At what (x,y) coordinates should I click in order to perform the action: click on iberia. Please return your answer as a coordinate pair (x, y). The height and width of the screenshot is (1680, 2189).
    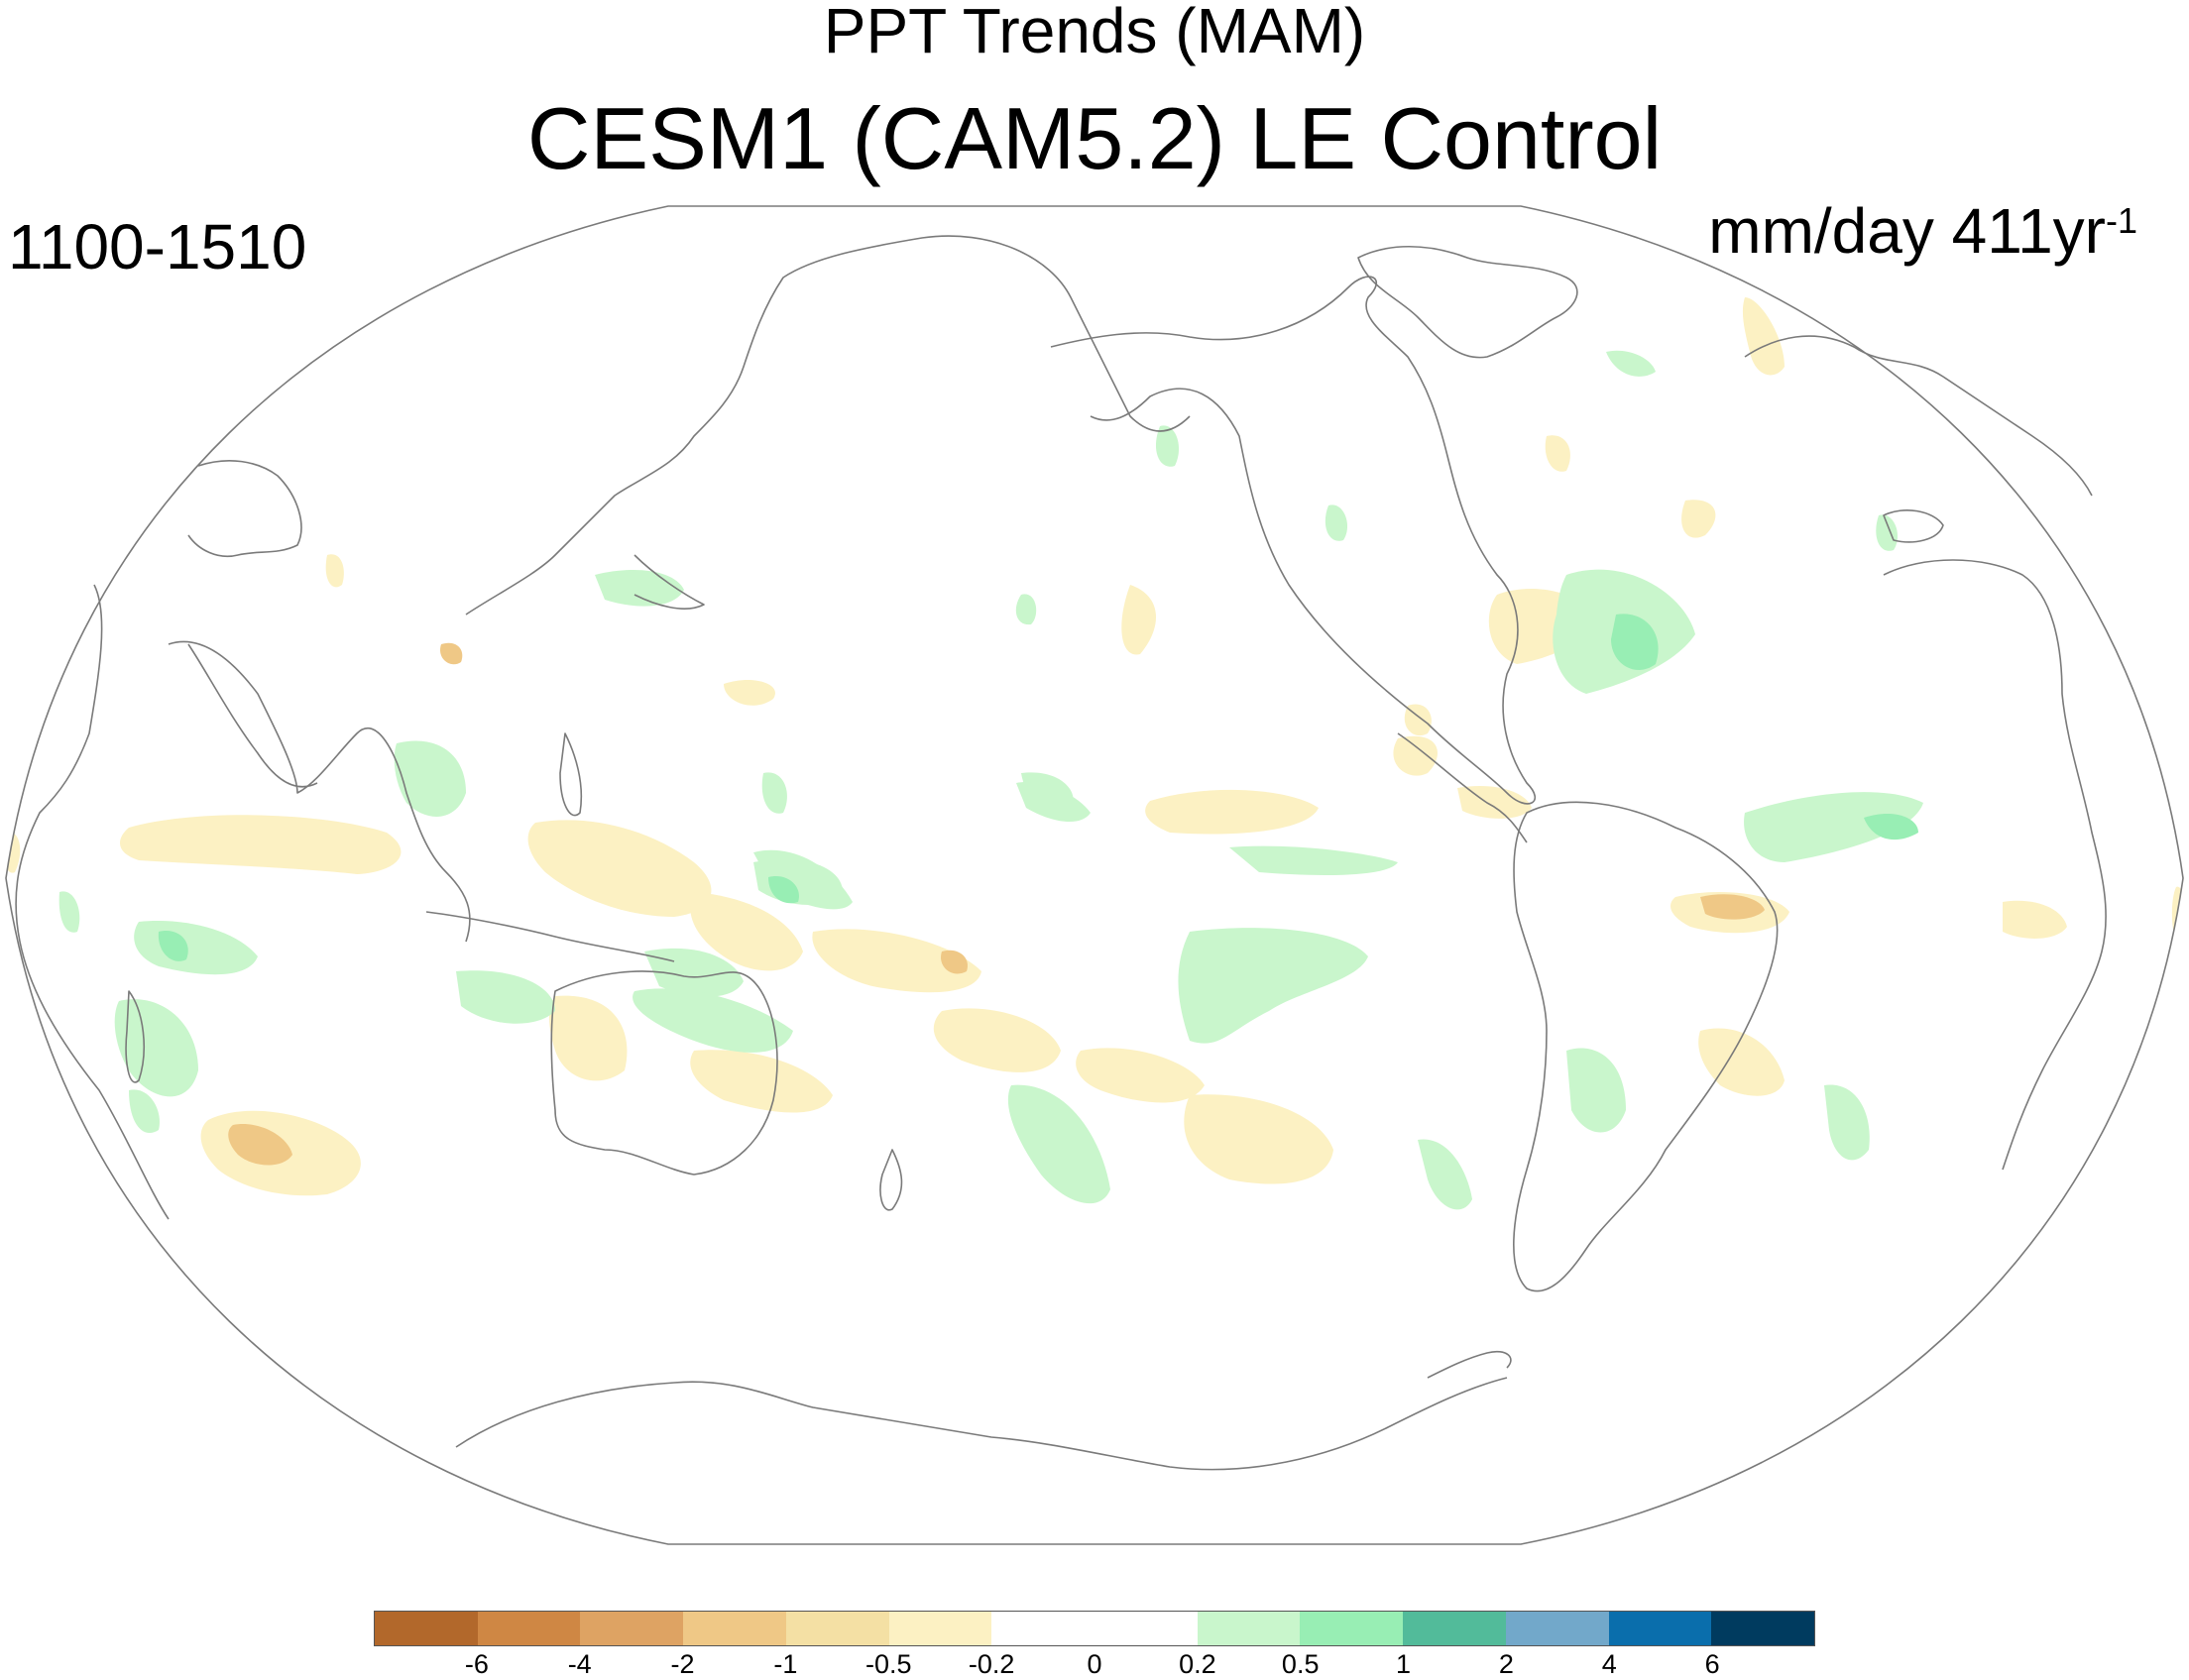
    Looking at the image, I should click on (1913, 526).